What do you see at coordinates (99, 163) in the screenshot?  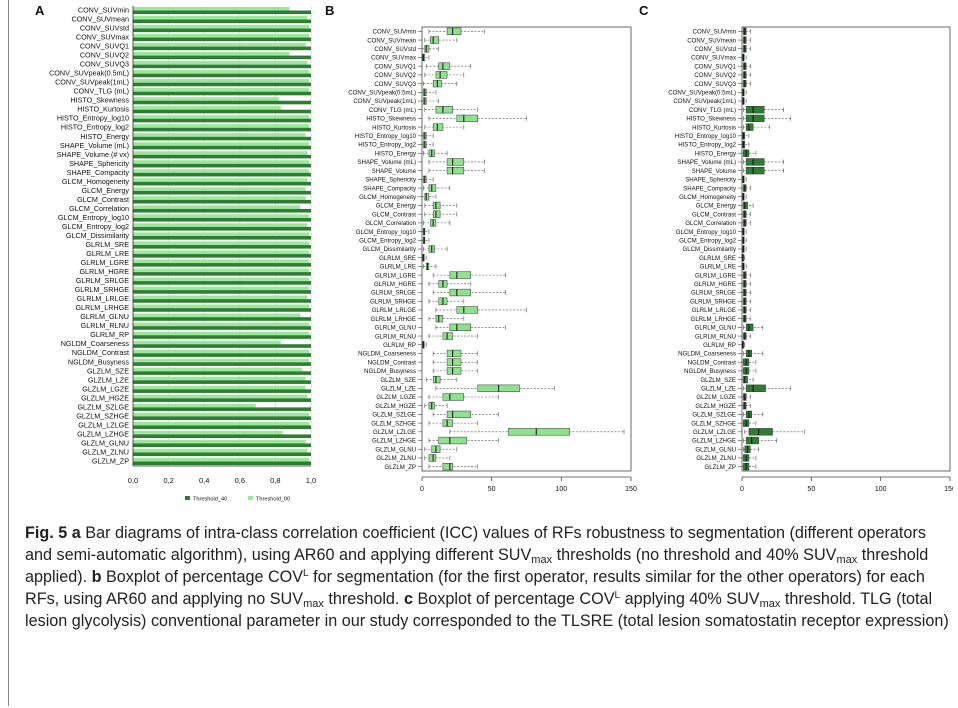 I see `category-label-a: SHAPE_Sphericity` at bounding box center [99, 163].